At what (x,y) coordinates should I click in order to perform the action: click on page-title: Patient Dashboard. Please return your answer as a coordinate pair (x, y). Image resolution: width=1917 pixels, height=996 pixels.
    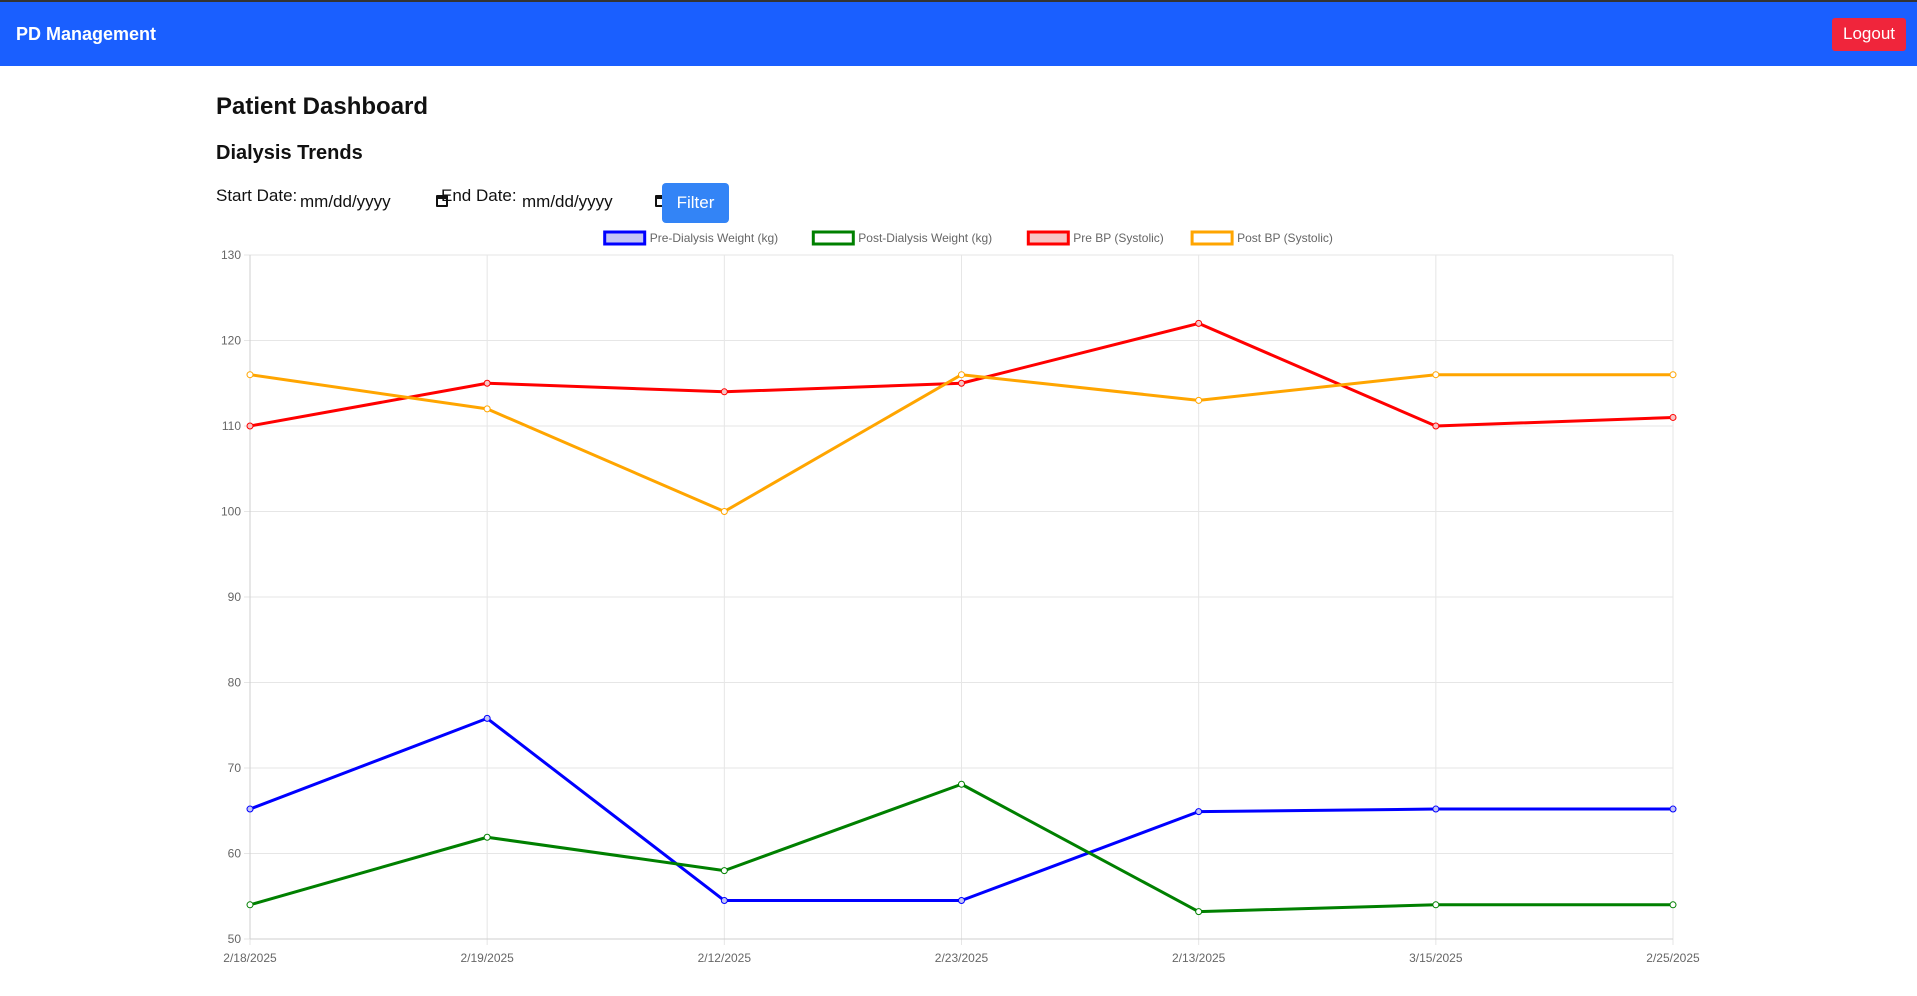
    Looking at the image, I should click on (322, 106).